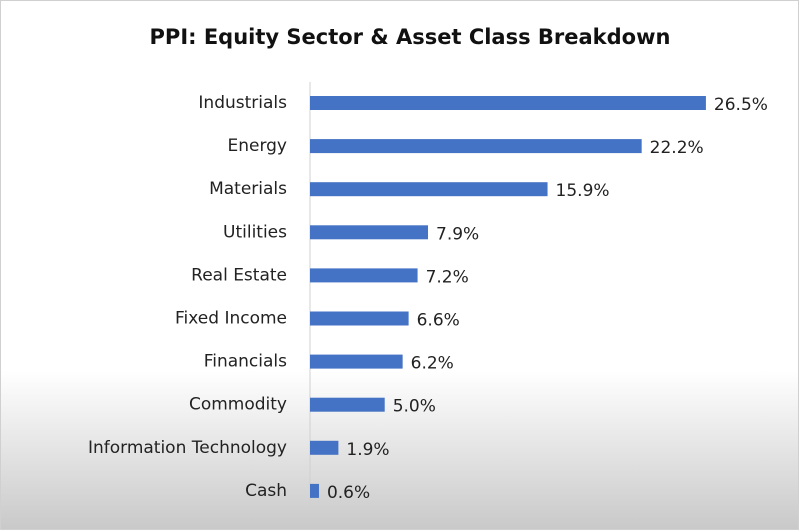 The height and width of the screenshot is (530, 799). What do you see at coordinates (741, 105) in the screenshot?
I see `value-label: 26.5%` at bounding box center [741, 105].